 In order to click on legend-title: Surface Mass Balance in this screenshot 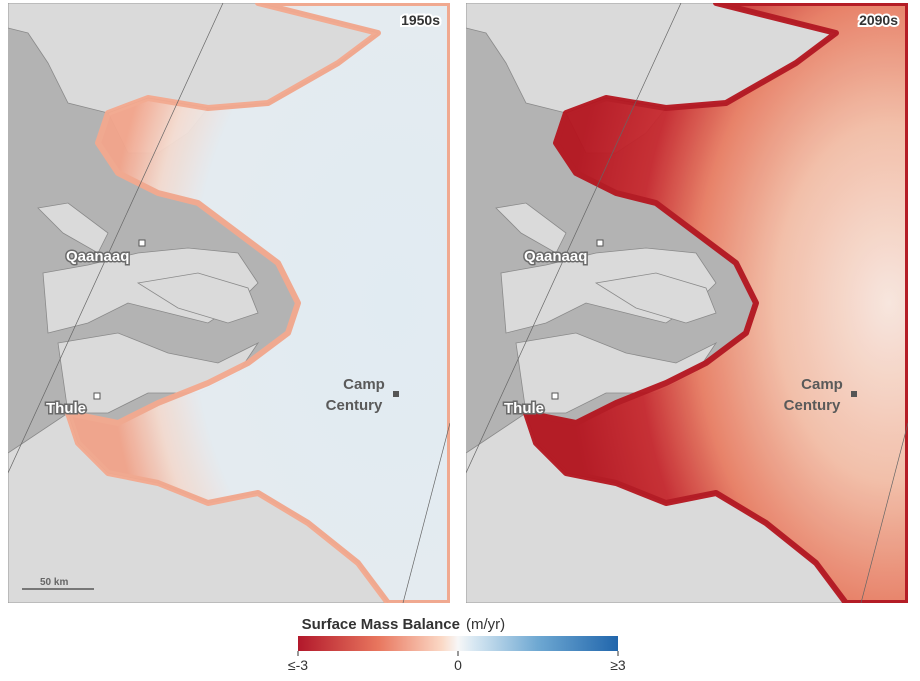, I will do `click(381, 624)`.